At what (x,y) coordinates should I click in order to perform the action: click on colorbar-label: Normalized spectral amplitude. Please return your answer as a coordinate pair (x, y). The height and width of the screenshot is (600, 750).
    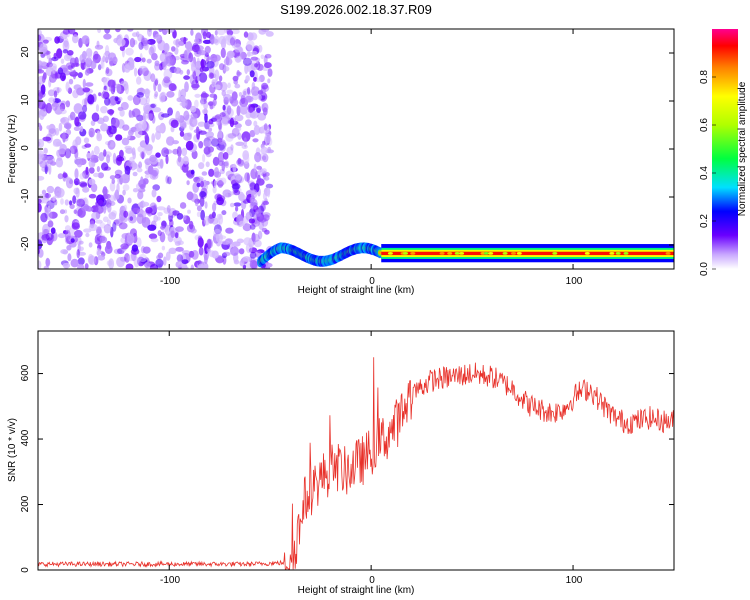
    Looking at the image, I should click on (742, 148).